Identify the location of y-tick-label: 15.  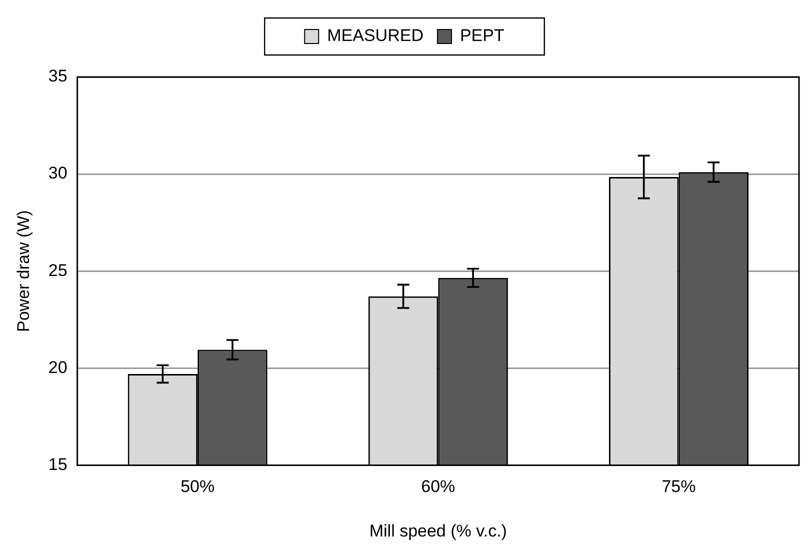
(58, 464).